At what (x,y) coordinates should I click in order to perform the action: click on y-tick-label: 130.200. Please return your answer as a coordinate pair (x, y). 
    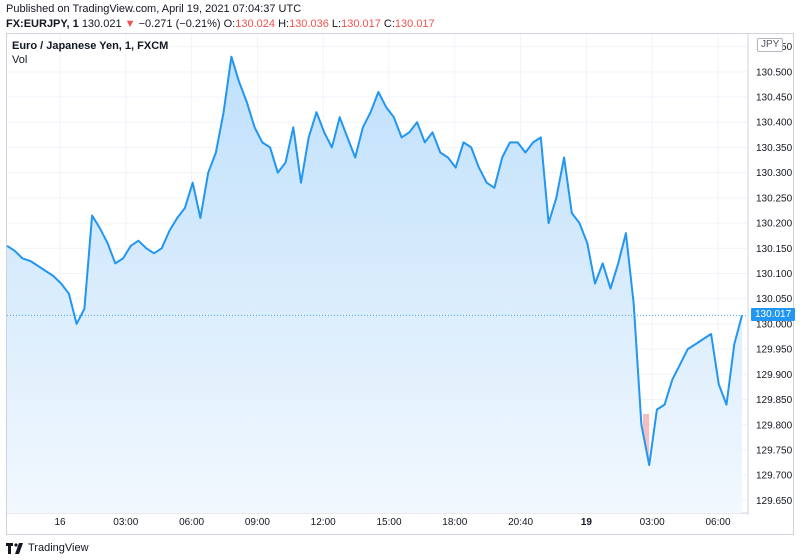
    Looking at the image, I should click on (774, 224).